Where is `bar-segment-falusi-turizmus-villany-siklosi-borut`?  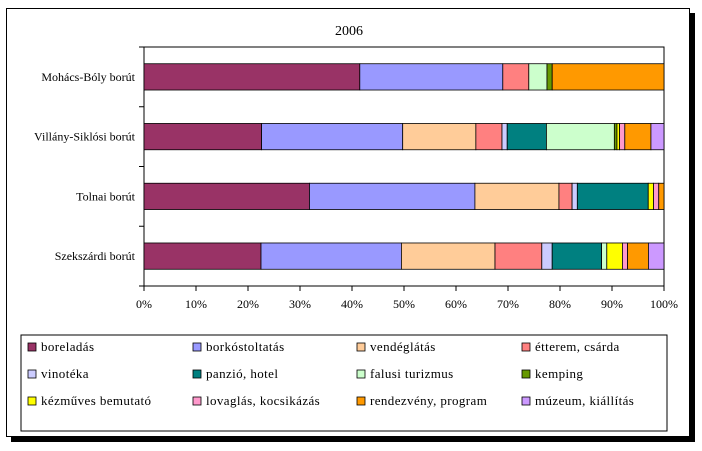
bar-segment-falusi-turizmus-villany-siklosi-borut is located at coordinates (580, 137).